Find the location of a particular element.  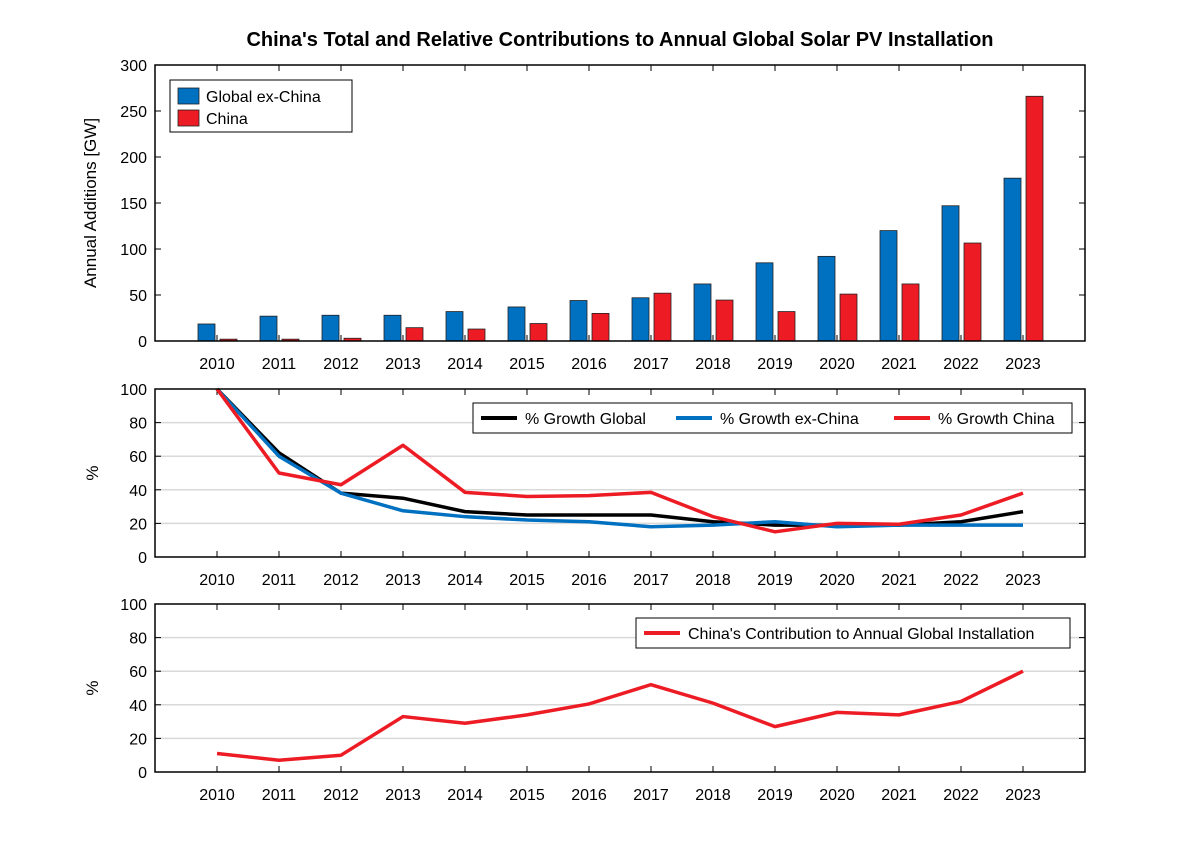

bar-china-2017 is located at coordinates (662, 317).